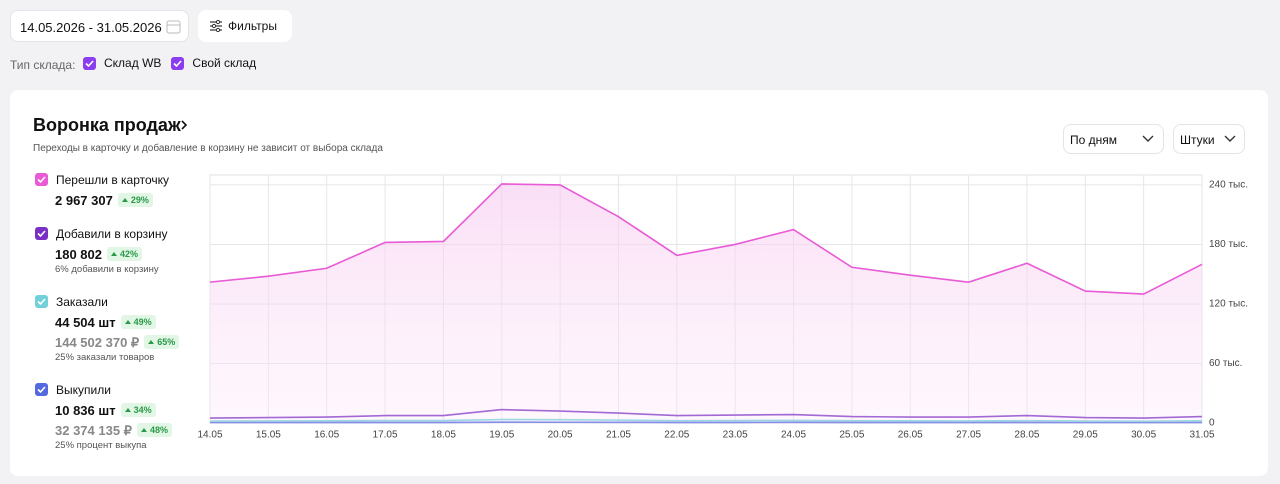 Image resolution: width=1280 pixels, height=484 pixels. I want to click on x-tick-label: 16.05, so click(326, 435).